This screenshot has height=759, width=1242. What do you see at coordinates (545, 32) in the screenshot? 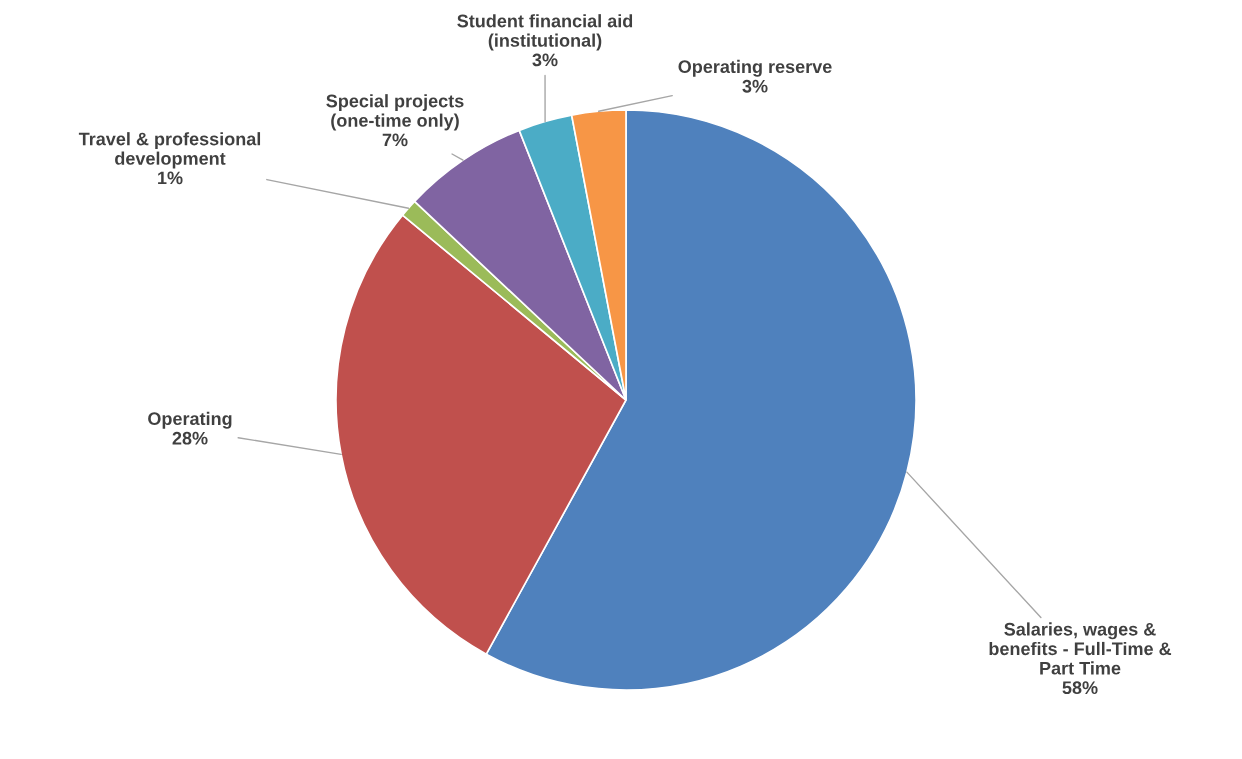
I see `slice-label: Student financial aid (institutional)` at bounding box center [545, 32].